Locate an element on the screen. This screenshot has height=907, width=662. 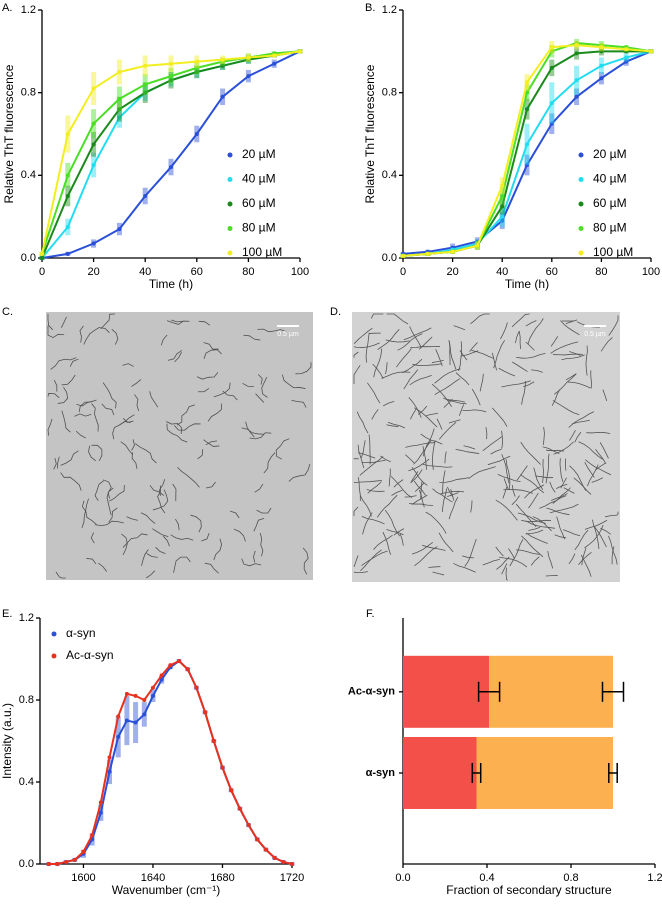
bar-segment is located at coordinates (440, 772).